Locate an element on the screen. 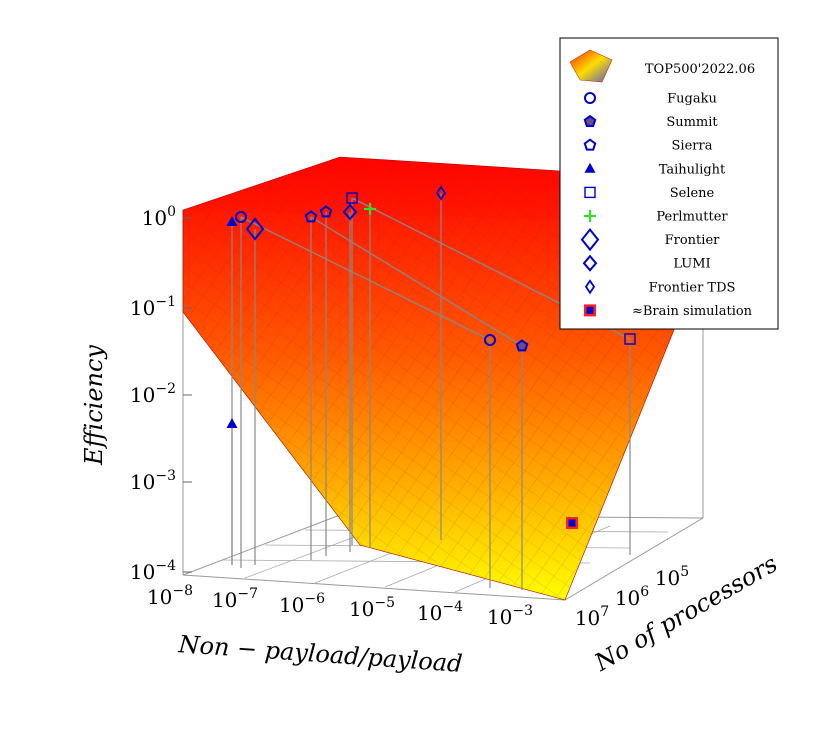 This screenshot has width=831, height=730. legend-label: Sierra is located at coordinates (692, 146).